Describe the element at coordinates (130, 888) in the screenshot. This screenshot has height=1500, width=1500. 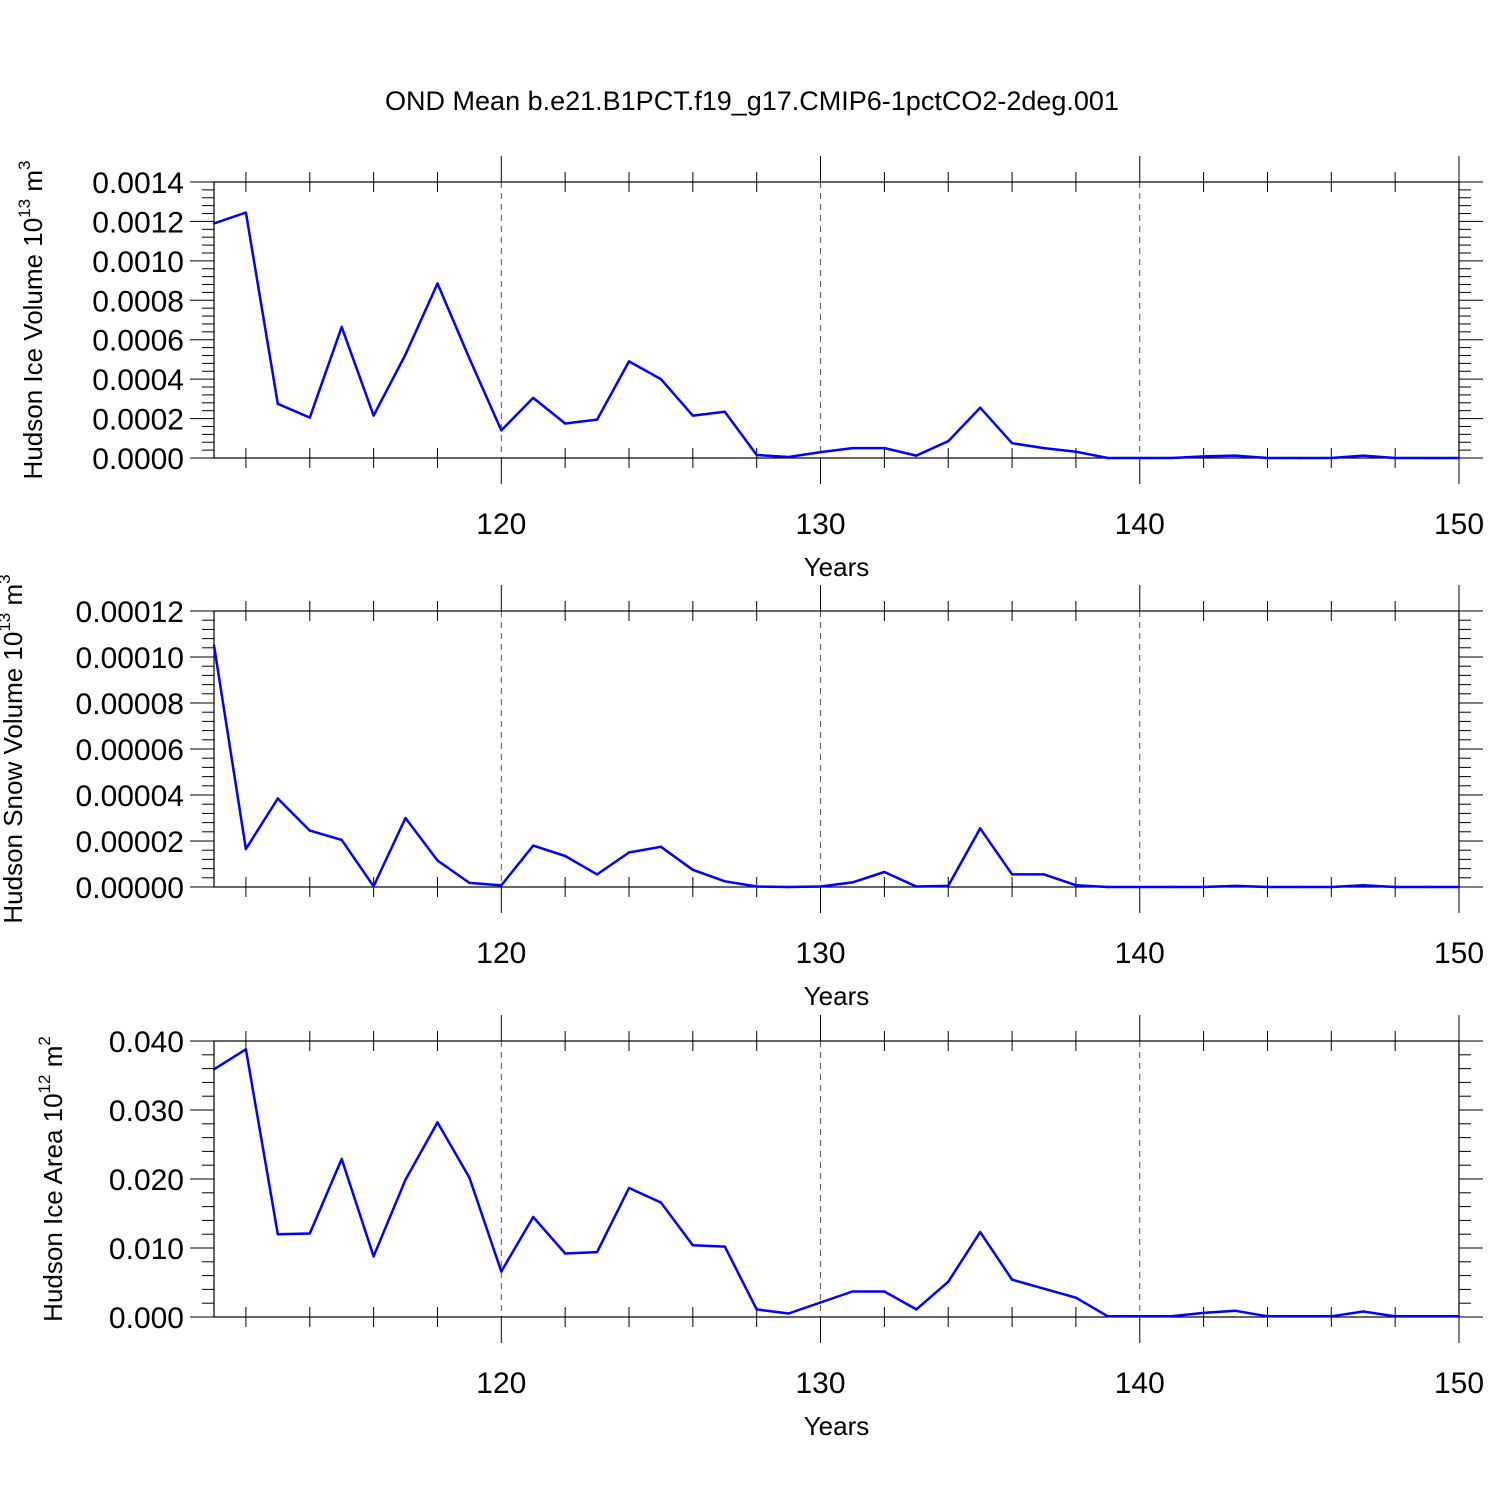
I see `y-tick-label: 0.00000` at that location.